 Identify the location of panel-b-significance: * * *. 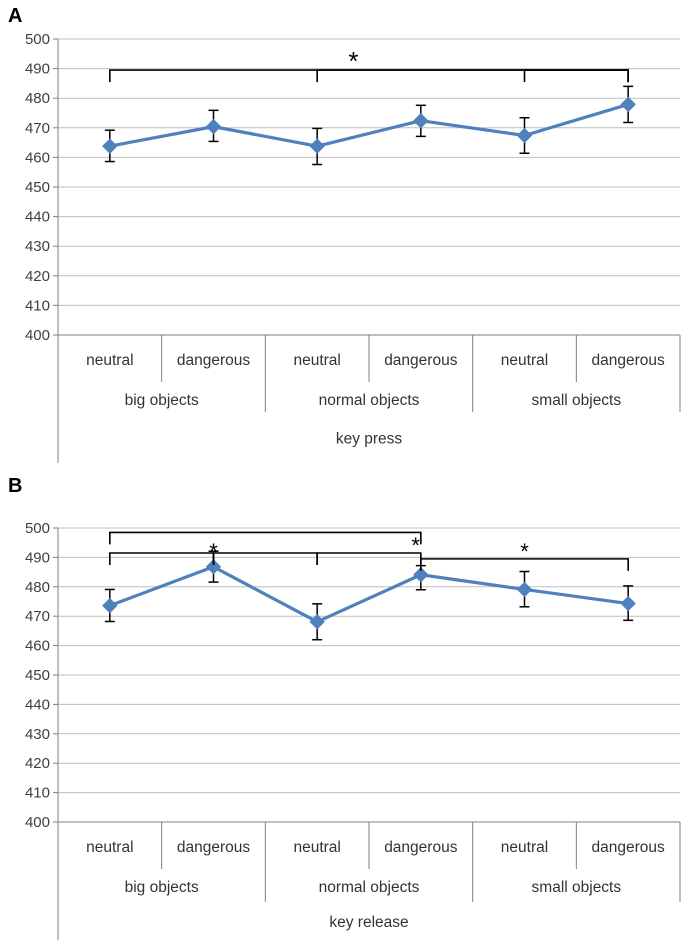
(369, 551).